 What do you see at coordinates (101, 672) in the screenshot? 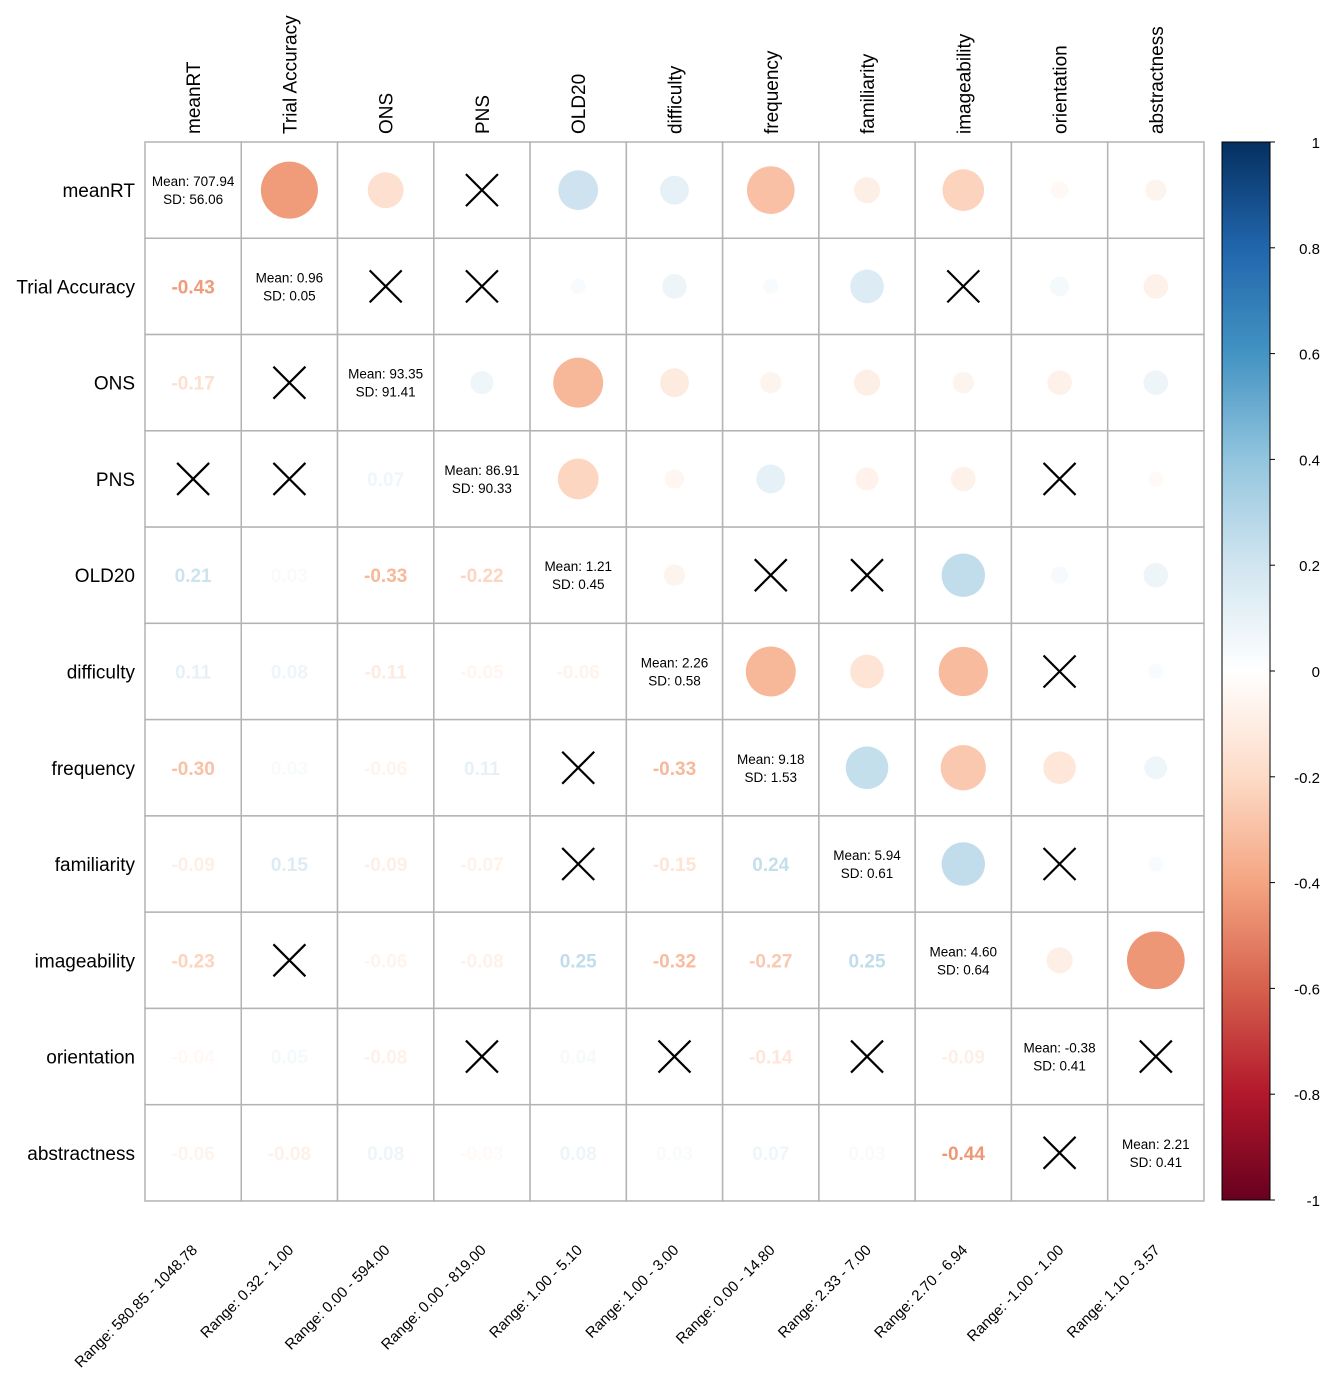
I see `row-label: difficulty` at bounding box center [101, 672].